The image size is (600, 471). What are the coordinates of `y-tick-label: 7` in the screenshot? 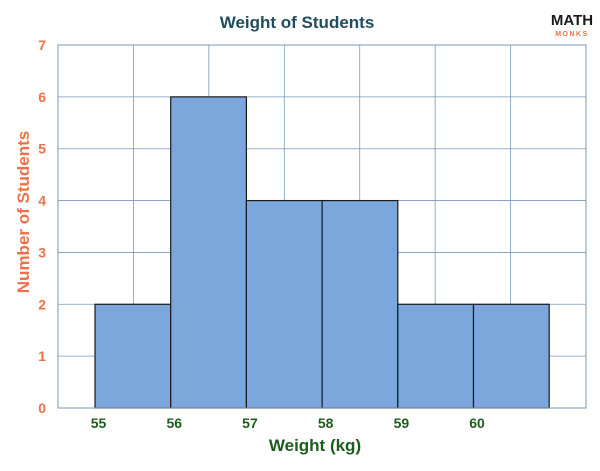 It's located at (42, 45).